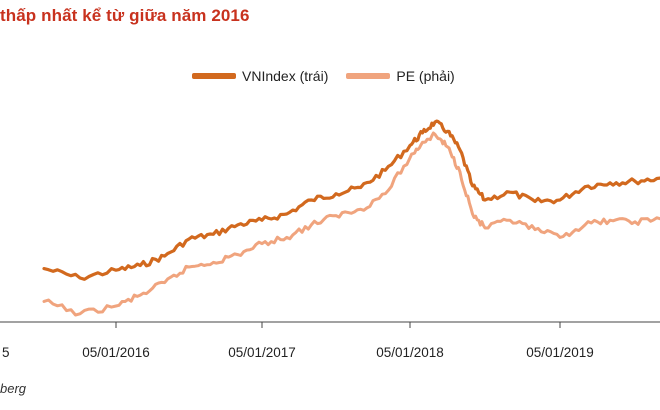 The width and height of the screenshot is (660, 410). What do you see at coordinates (368, 76) in the screenshot?
I see `legend-swatch-pe` at bounding box center [368, 76].